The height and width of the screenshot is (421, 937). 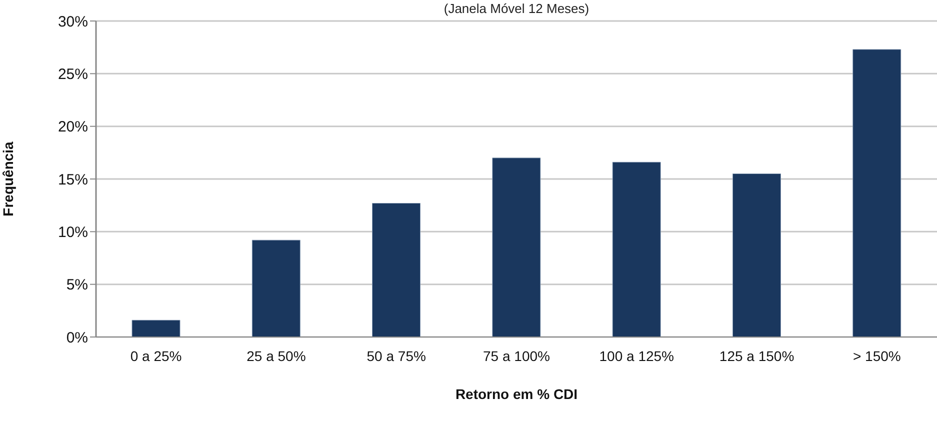 I want to click on x-tick-label: 125 a 150%, so click(x=756, y=356).